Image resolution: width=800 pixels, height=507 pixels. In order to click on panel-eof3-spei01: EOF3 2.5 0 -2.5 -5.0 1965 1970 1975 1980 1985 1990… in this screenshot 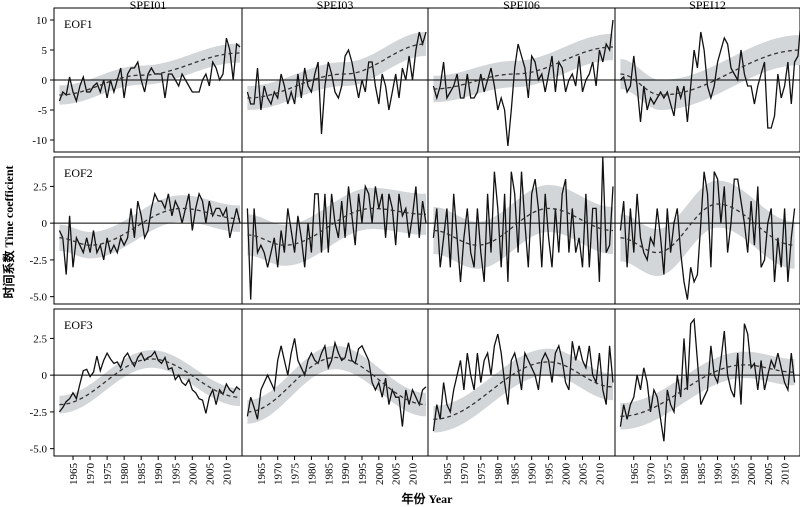, I will do `click(136, 397)`.